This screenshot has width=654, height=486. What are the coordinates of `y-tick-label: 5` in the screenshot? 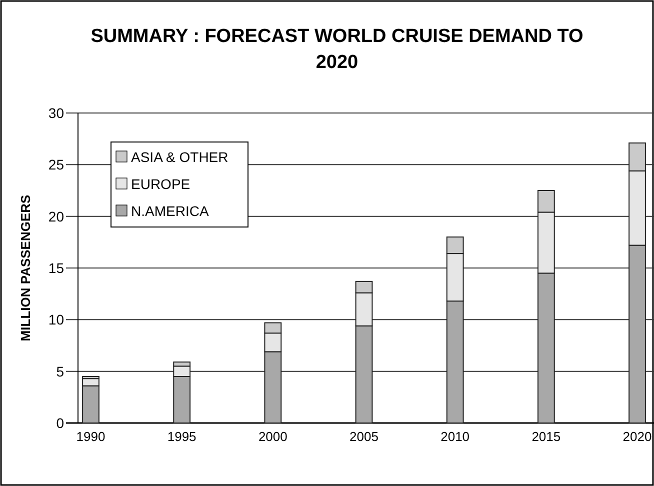 It's located at (60, 371).